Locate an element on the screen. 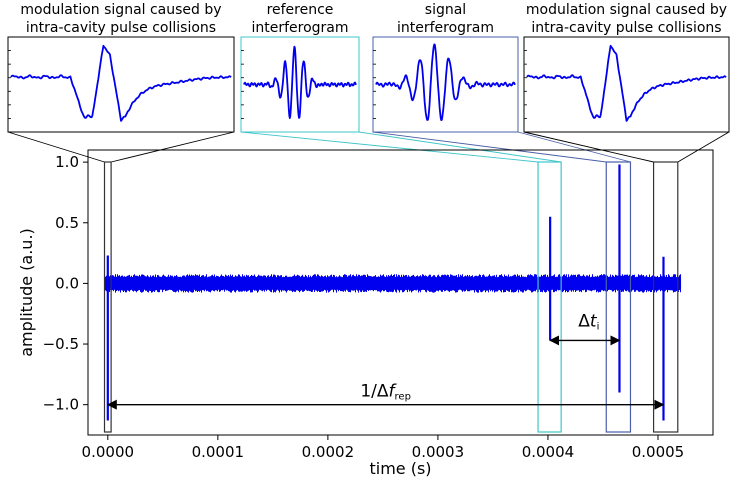 The height and width of the screenshot is (480, 734). inset-signal: signal interferogram is located at coordinates (445, 67).